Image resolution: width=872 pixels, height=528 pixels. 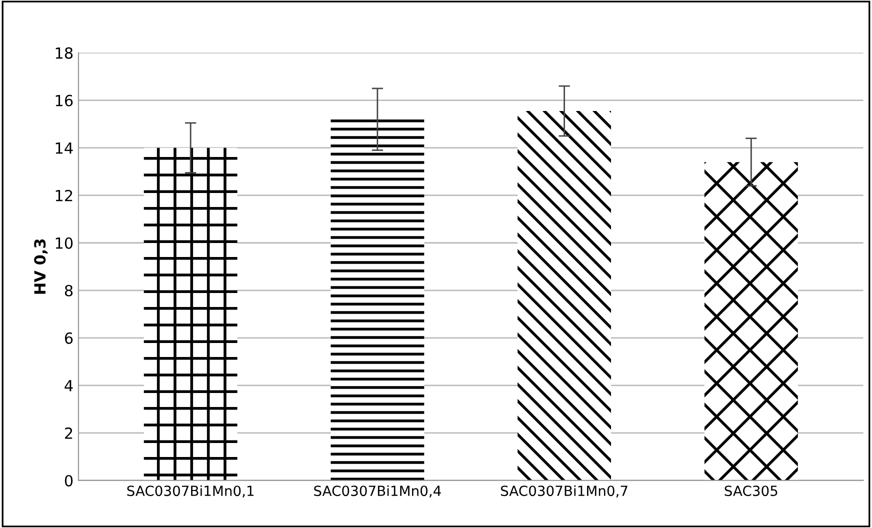 What do you see at coordinates (64, 100) in the screenshot?
I see `y-tick-label: 16` at bounding box center [64, 100].